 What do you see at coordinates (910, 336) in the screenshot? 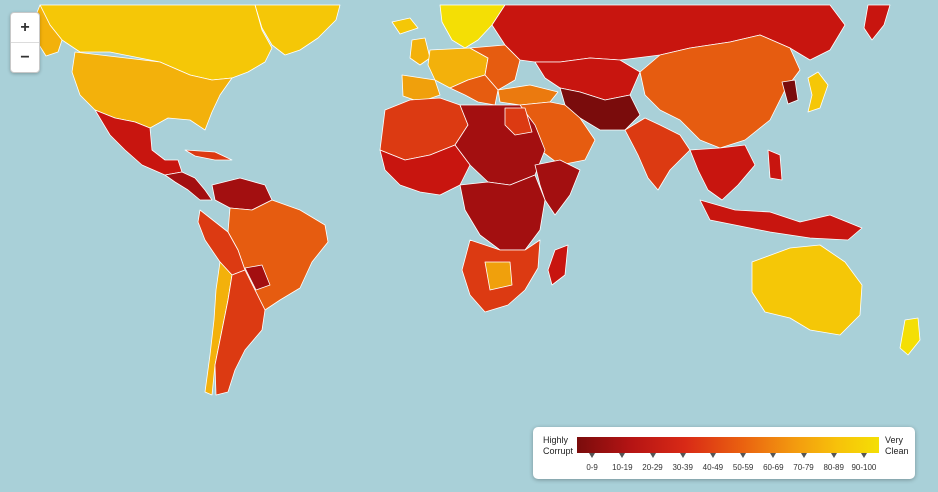
I see `country-new-zealand` at bounding box center [910, 336].